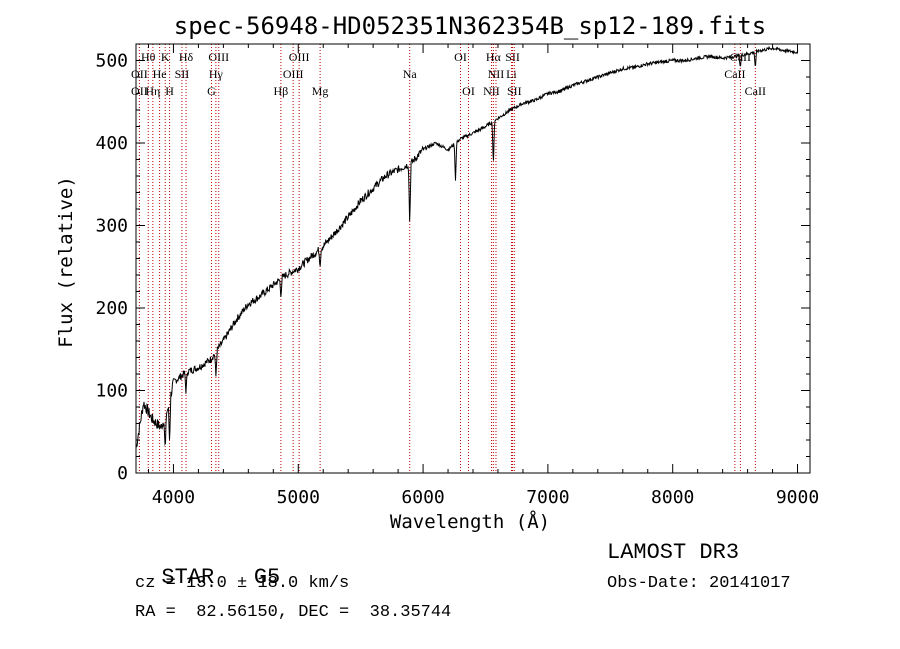 This screenshot has height=649, width=900. I want to click on redshift-value: cz = 13.0 ± 18.0 km/s, so click(242, 583).